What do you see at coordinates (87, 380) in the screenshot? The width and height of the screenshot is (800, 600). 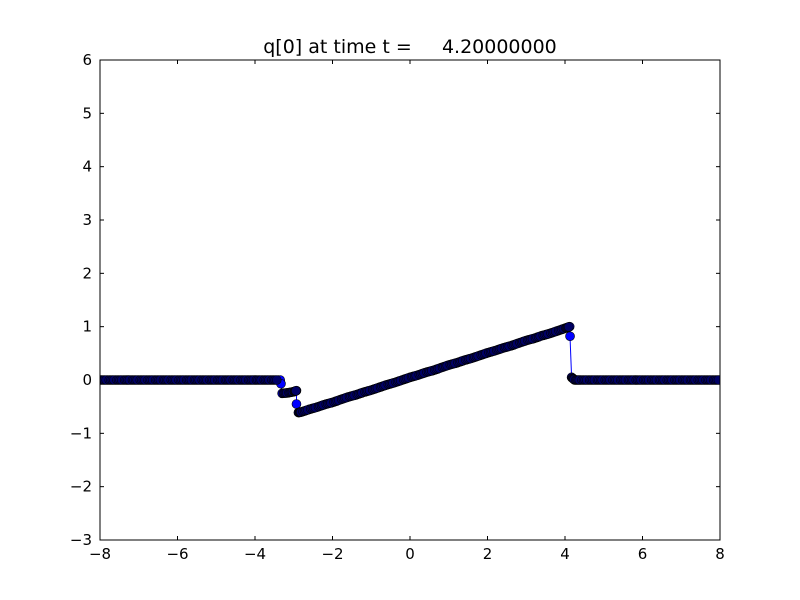 I see `y-tick-label: 0` at bounding box center [87, 380].